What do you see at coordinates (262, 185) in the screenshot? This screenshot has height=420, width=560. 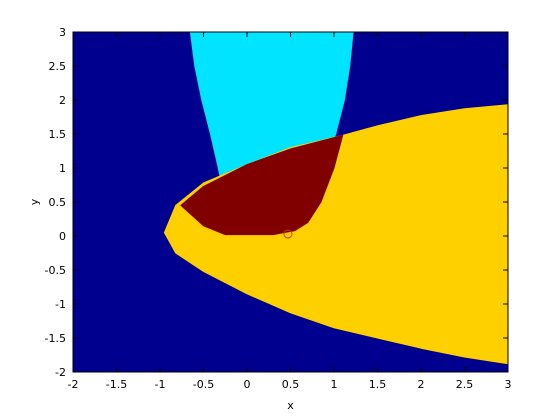 I see `overlap-region` at bounding box center [262, 185].